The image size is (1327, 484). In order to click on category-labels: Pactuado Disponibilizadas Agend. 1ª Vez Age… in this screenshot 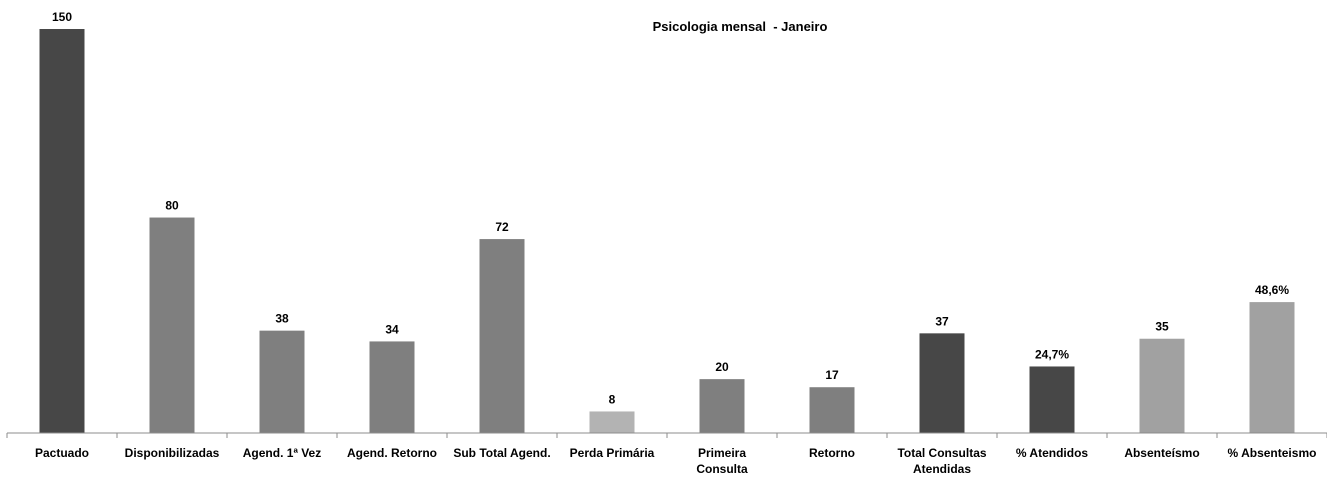, I will do `click(675, 461)`.